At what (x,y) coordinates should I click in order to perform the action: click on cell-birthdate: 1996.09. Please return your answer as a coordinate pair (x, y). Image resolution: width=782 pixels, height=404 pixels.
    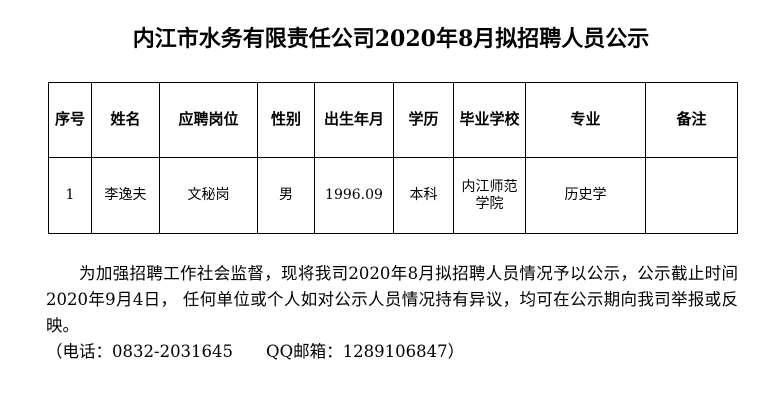
    Looking at the image, I should click on (354, 195).